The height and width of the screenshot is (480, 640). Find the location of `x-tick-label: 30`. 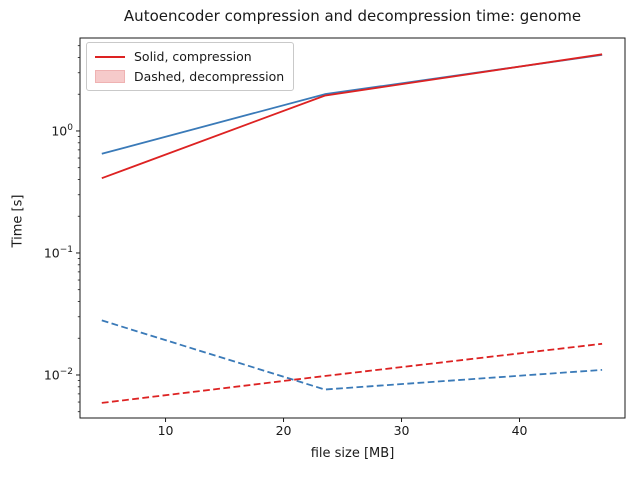

x-tick-label: 30 is located at coordinates (402, 430).